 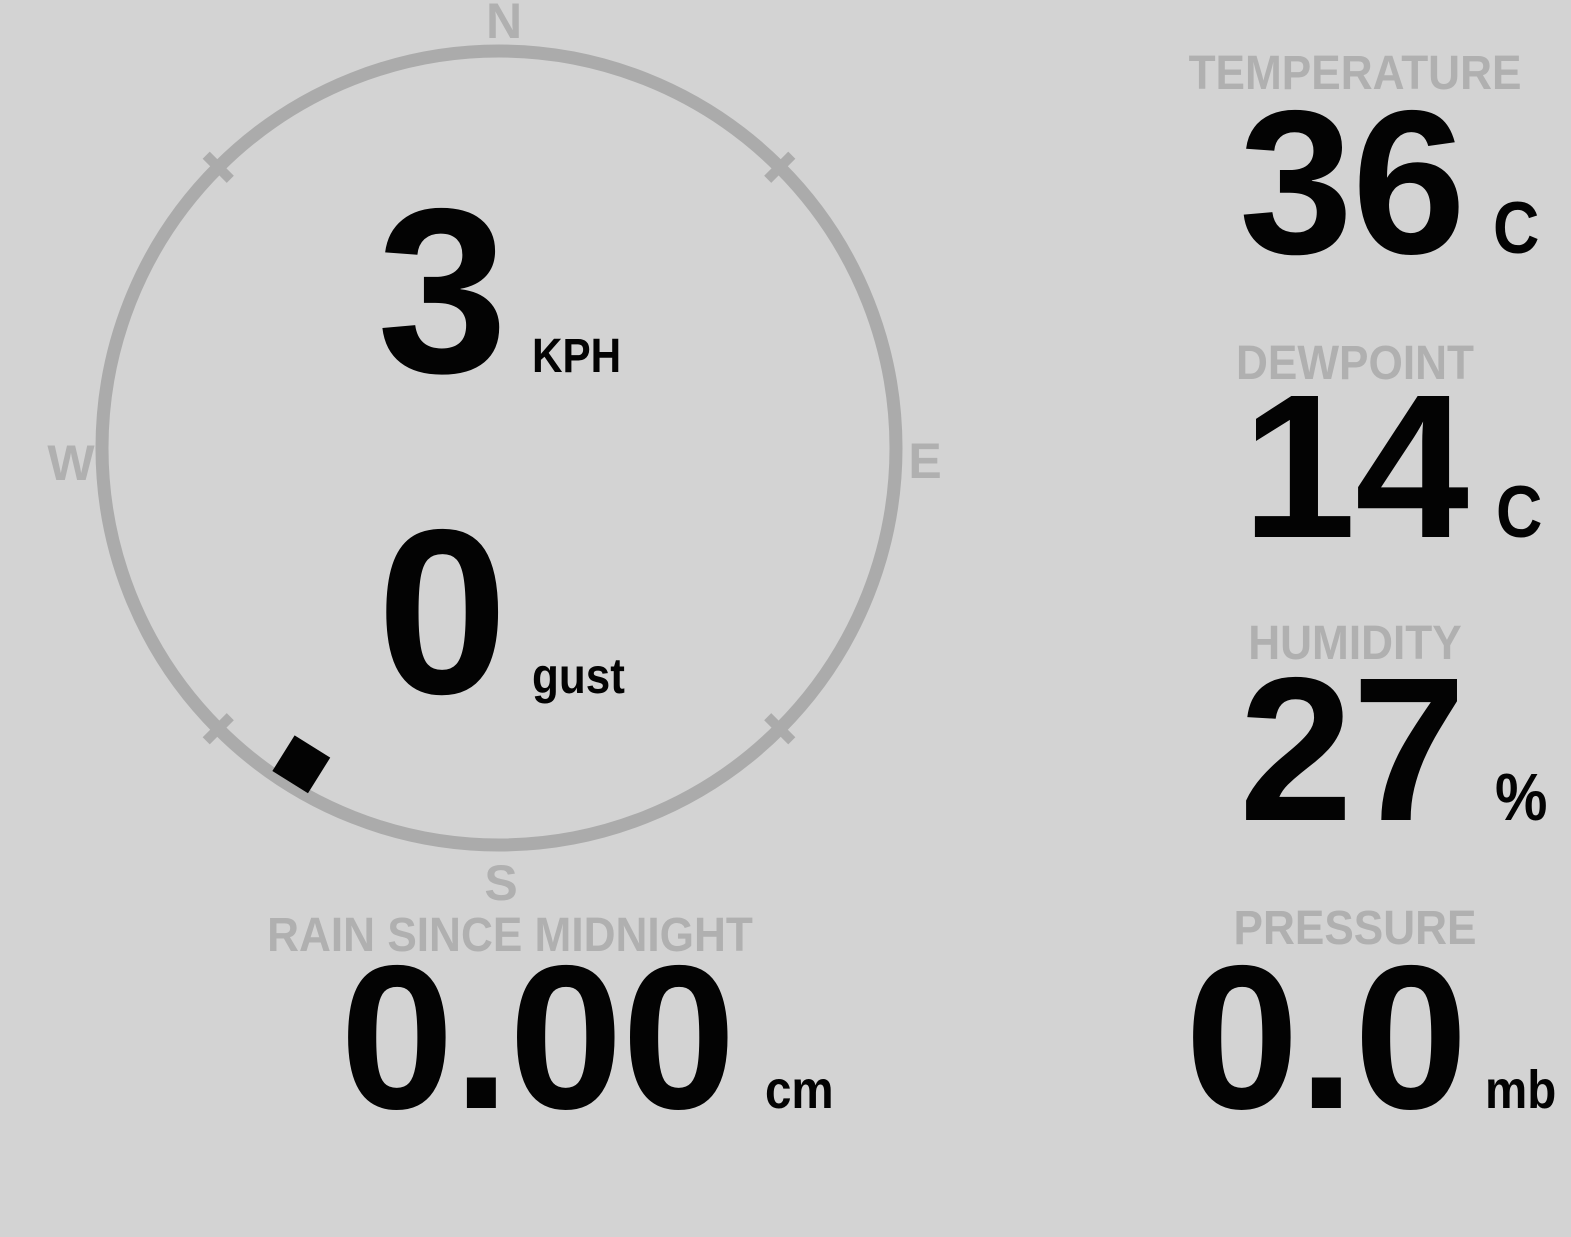 What do you see at coordinates (442, 611) in the screenshot?
I see `wind-gust-value: 0` at bounding box center [442, 611].